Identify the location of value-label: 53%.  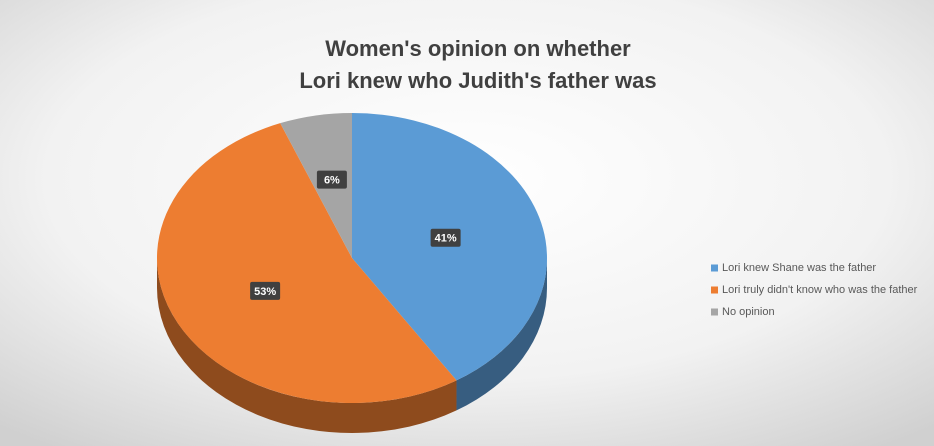
(265, 292).